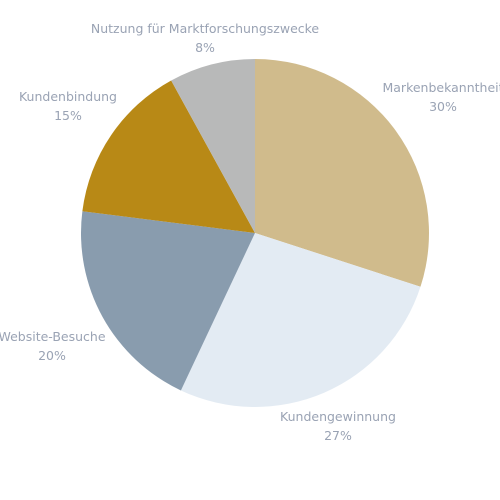  Describe the element at coordinates (68, 115) in the screenshot. I see `slice-value-kundenbindung: 15%` at that location.